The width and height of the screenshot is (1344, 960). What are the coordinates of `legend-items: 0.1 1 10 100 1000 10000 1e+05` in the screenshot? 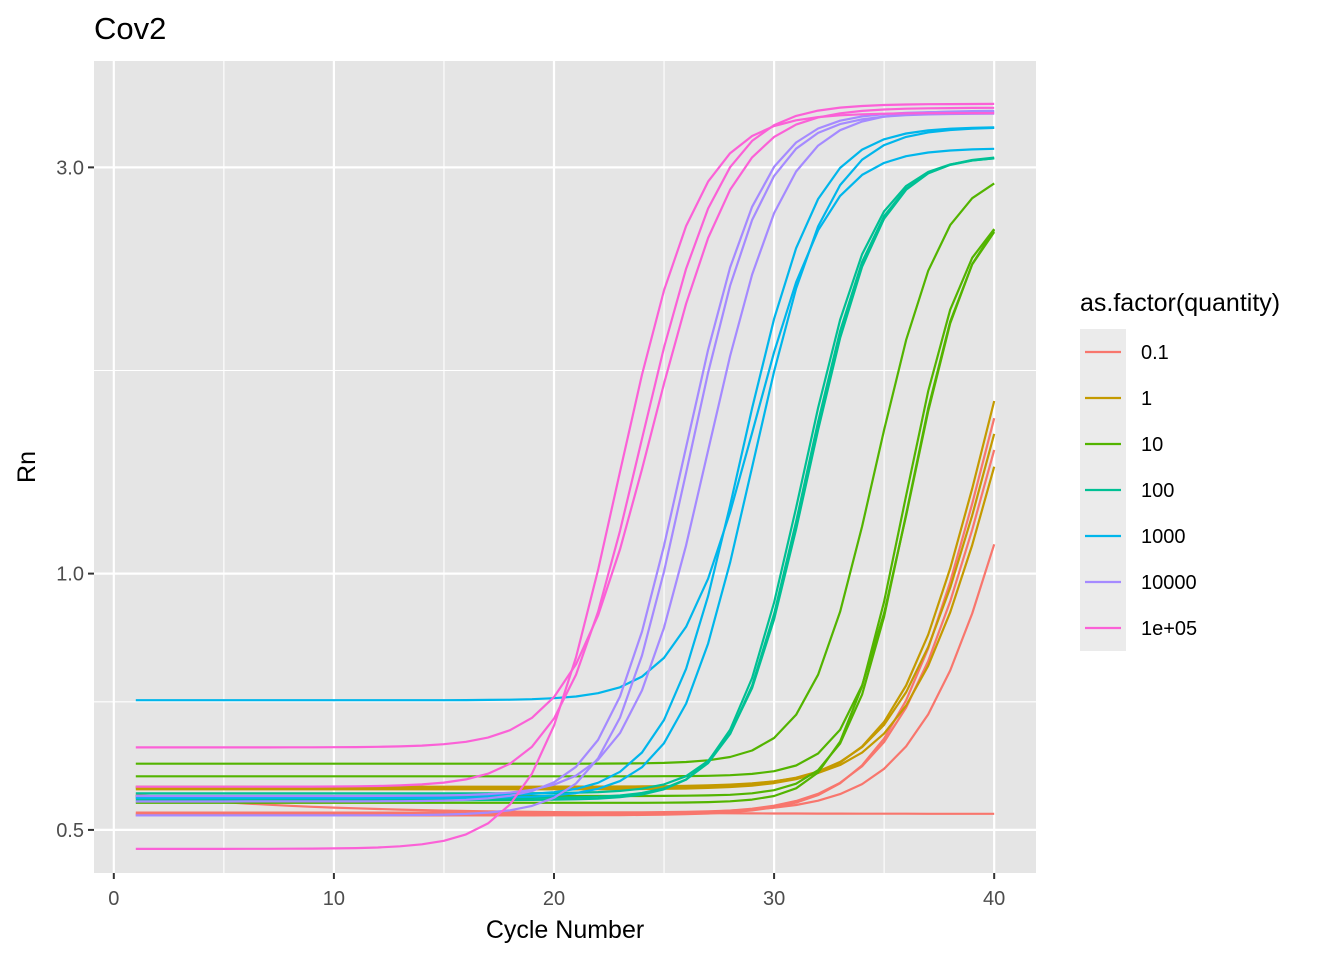 It's located at (1141, 491).